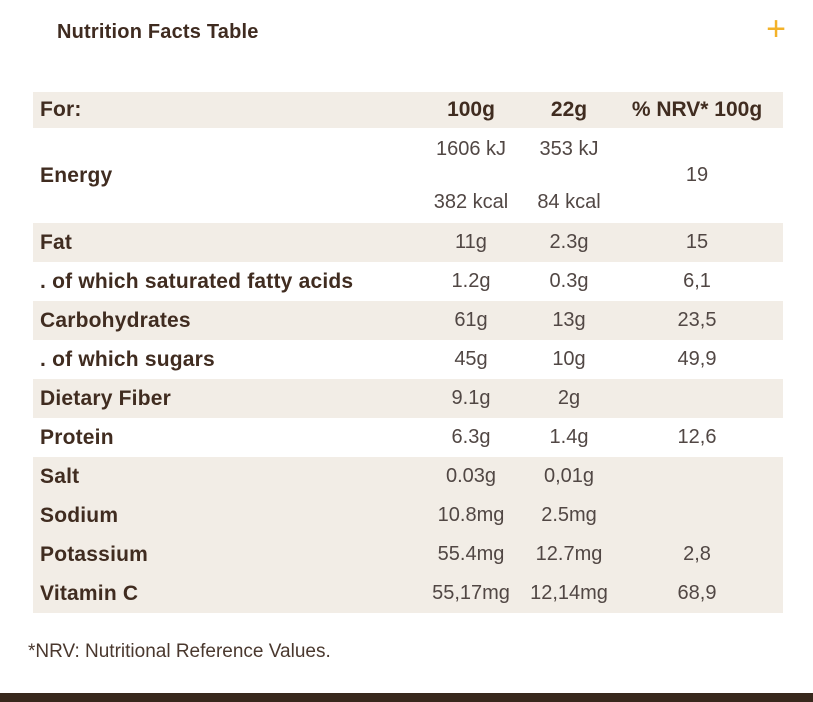 The image size is (813, 702). What do you see at coordinates (408, 593) in the screenshot?
I see `table-row: Vitamin C 55,17mg 12,14mg 68,9` at bounding box center [408, 593].